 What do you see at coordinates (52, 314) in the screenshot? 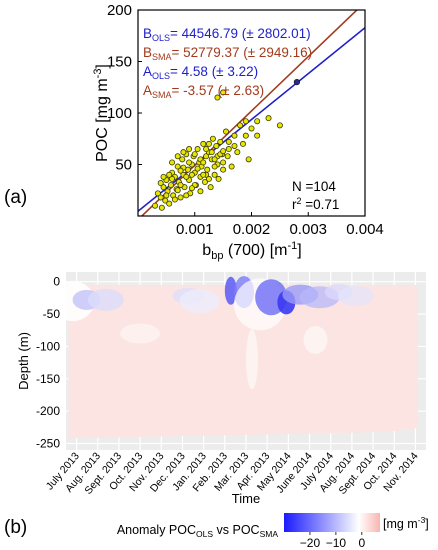
I see `section-y-tick-label: -50` at bounding box center [52, 314].